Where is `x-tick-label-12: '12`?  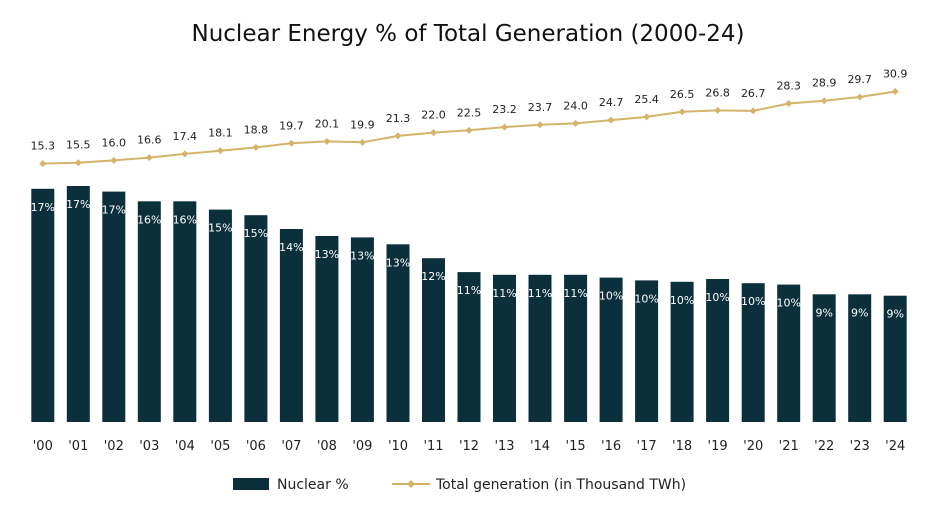
x-tick-label-12: '12 is located at coordinates (469, 446).